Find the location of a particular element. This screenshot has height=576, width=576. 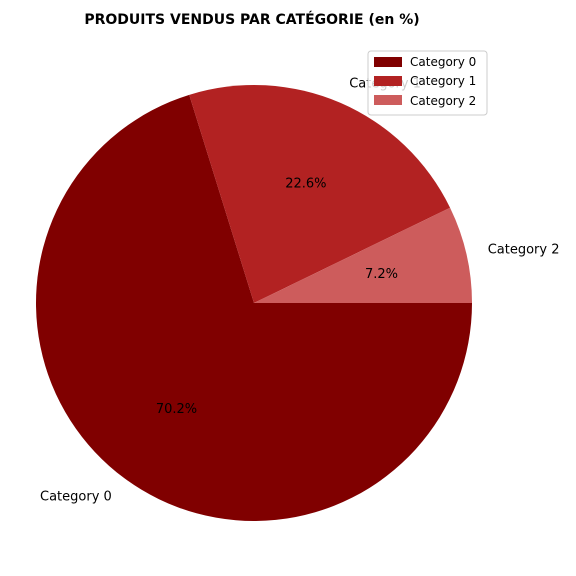

slice-label-category-2: Category 2 is located at coordinates (524, 250).